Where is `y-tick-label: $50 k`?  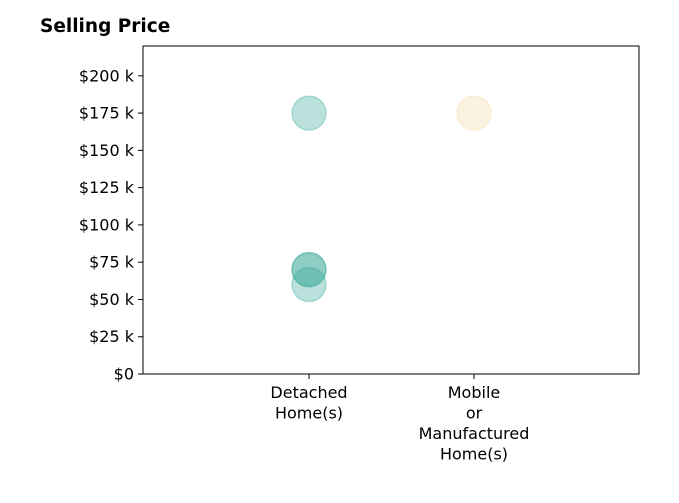
y-tick-label: $50 k is located at coordinates (112, 299).